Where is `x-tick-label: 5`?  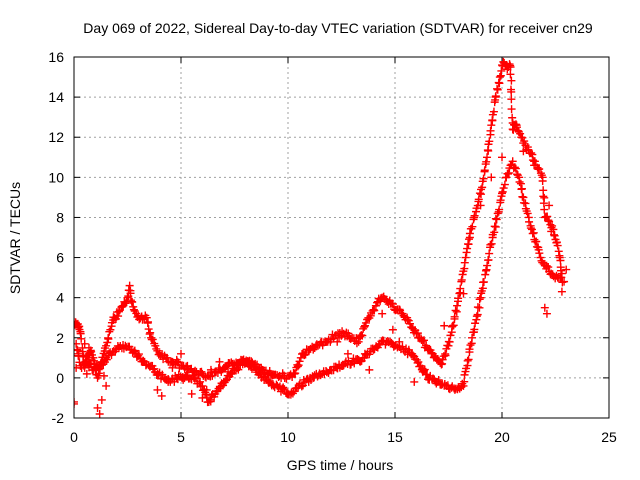
x-tick-label: 5 is located at coordinates (181, 437).